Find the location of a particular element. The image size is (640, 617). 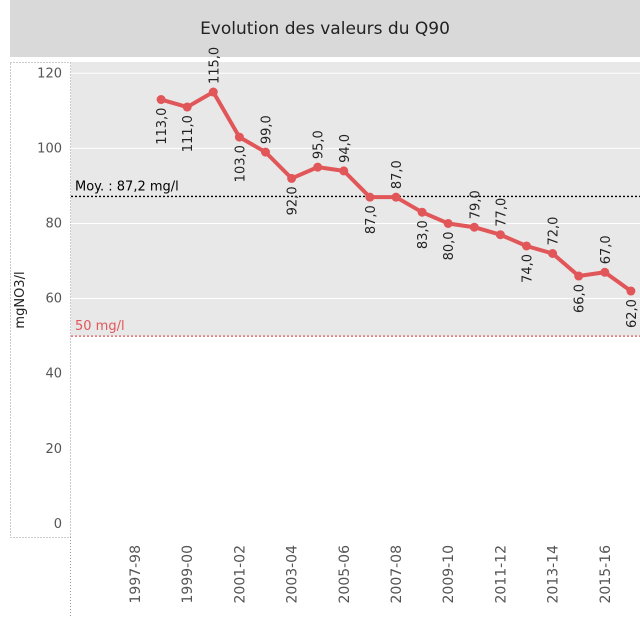

data-label: 72,0 is located at coordinates (554, 231).